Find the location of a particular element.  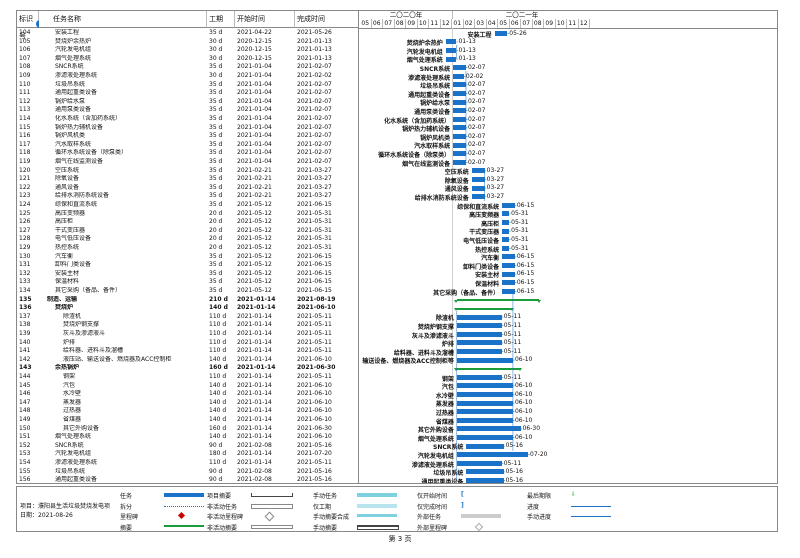

table-row: 149 省煤器 140 d 2021-01-14 2021-06-10 is located at coordinates (188, 420).